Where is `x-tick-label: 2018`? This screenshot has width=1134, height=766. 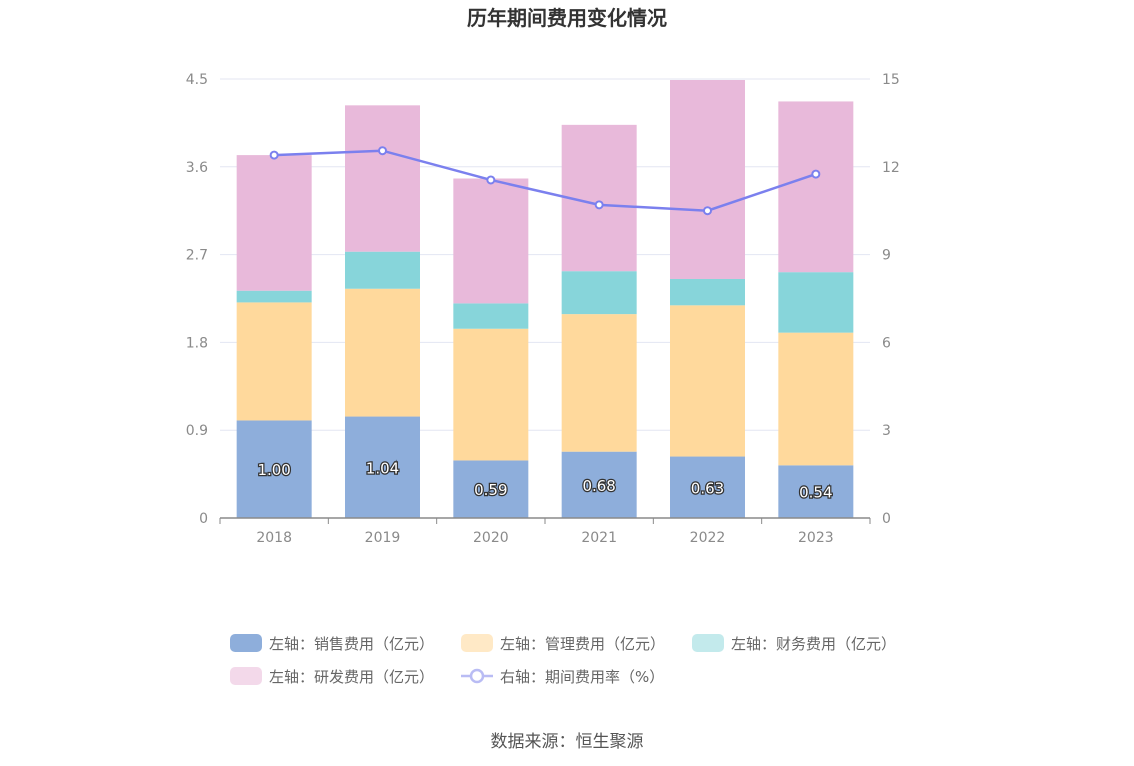
x-tick-label: 2018 is located at coordinates (274, 538).